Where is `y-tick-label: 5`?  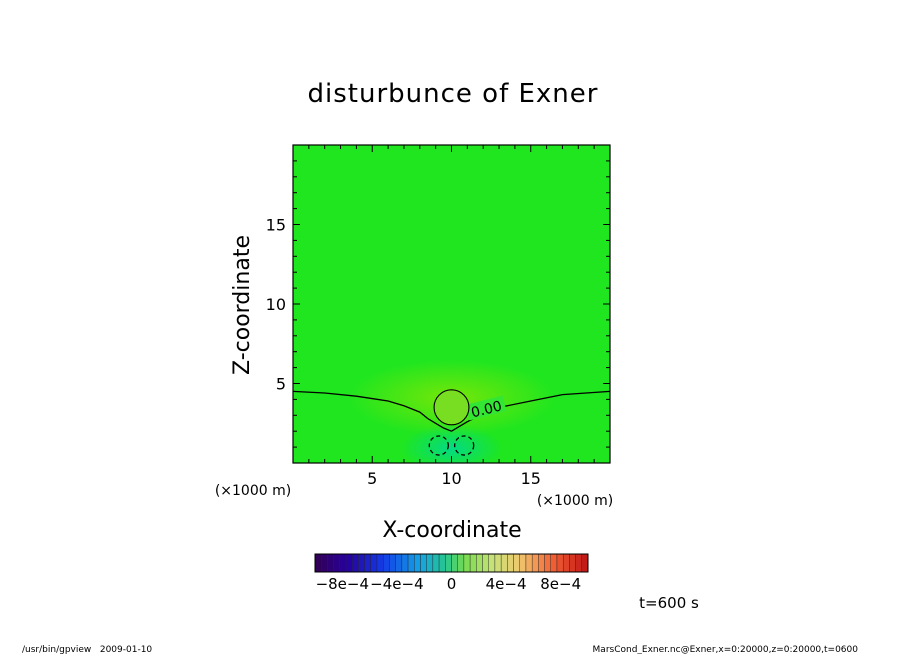
y-tick-label: 5 is located at coordinates (281, 384).